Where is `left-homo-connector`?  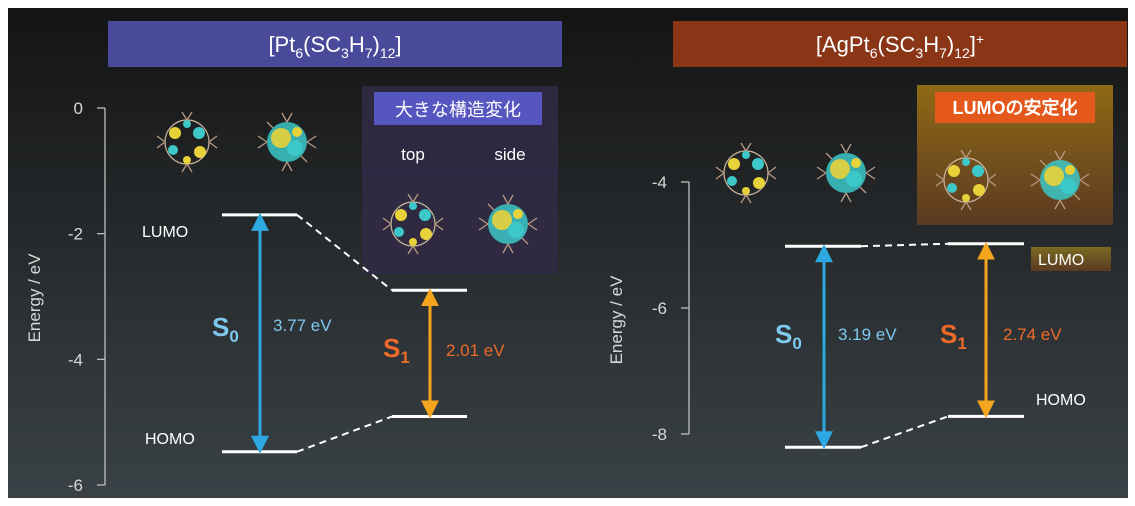
left-homo-connector is located at coordinates (344, 434).